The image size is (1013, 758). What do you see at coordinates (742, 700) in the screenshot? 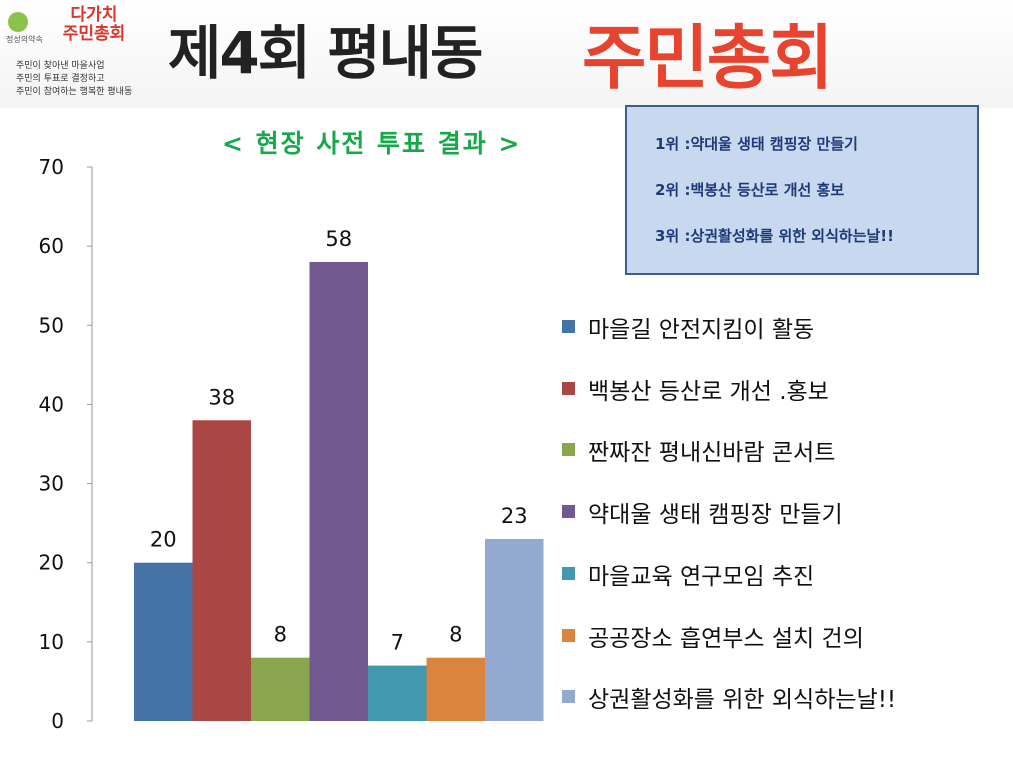
I see `legend-label: 상권활성화를 위한 외식하는날!!` at bounding box center [742, 700].